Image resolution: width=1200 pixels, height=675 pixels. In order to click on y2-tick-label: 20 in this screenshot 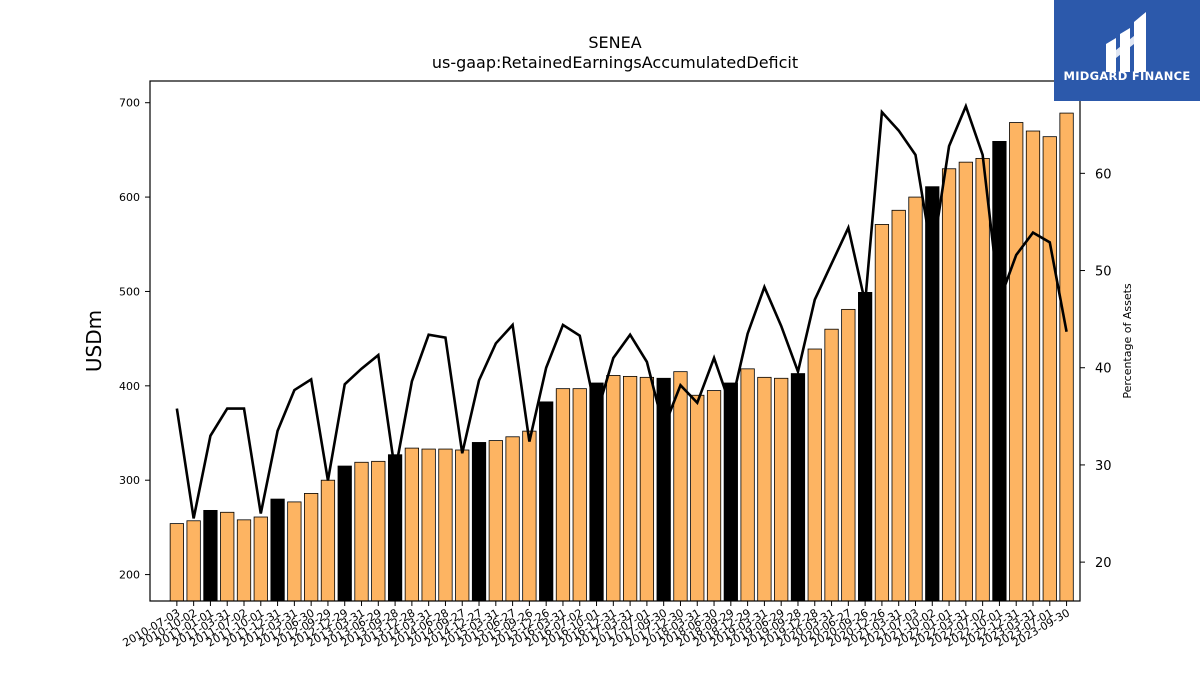, I will do `click(1103, 563)`.